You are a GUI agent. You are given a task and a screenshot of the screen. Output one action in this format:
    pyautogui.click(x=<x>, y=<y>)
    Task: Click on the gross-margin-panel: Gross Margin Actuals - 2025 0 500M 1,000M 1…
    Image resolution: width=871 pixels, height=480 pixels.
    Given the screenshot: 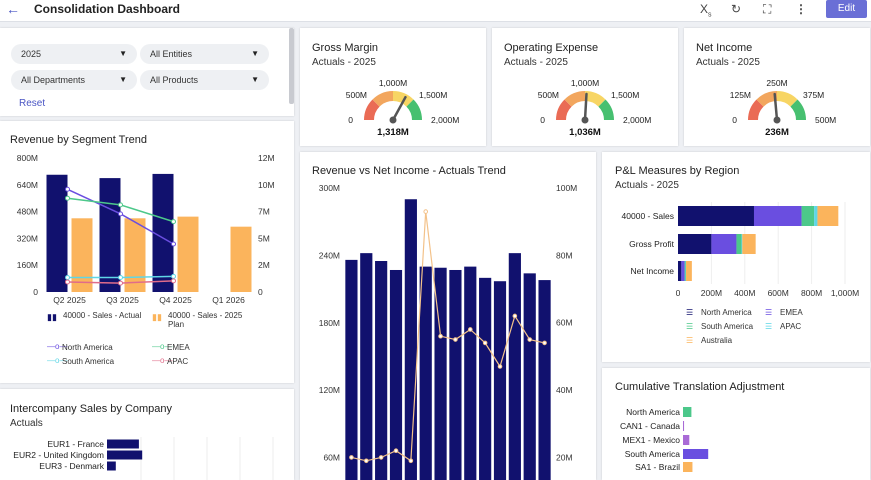 What is the action you would take?
    pyautogui.click(x=393, y=87)
    